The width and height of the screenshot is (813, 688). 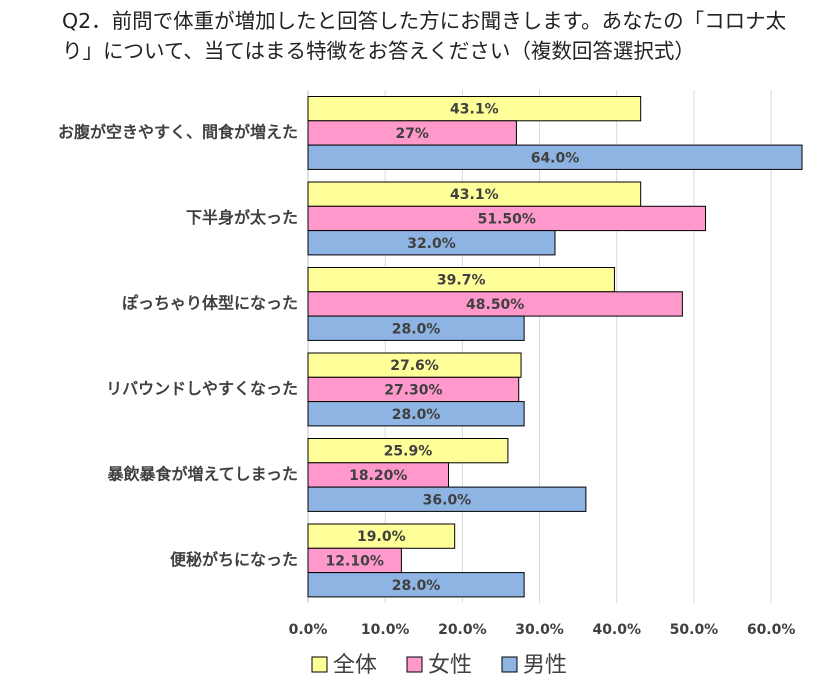 What do you see at coordinates (414, 366) in the screenshot?
I see `data-label: 27.6%` at bounding box center [414, 366].